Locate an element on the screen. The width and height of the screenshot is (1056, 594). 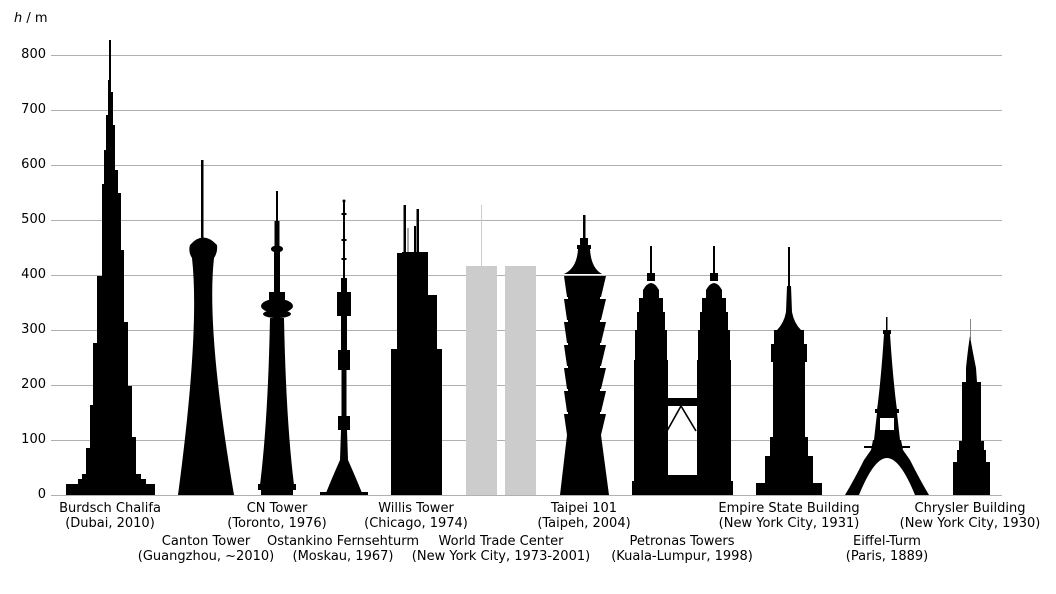
y-tick-0: 0 is located at coordinates (41, 494).